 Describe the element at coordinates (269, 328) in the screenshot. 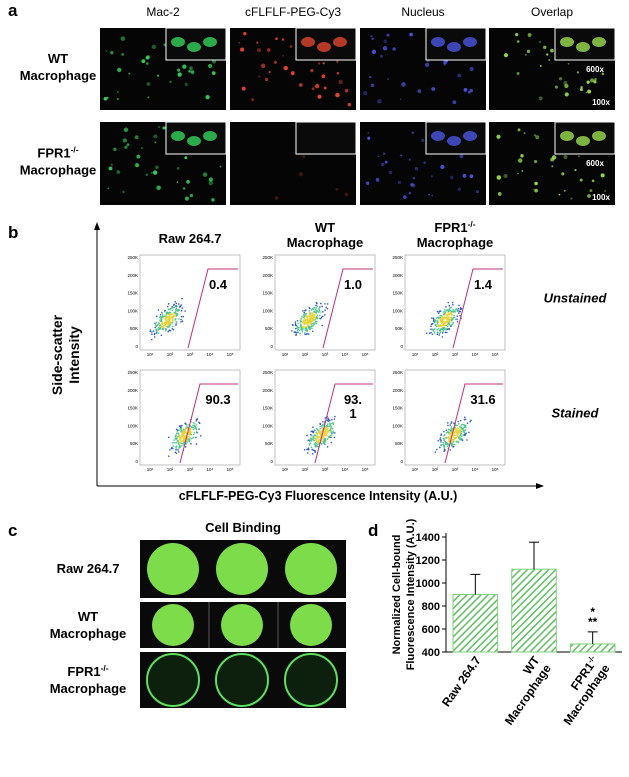

I see `plot-ytick: 50K` at that location.